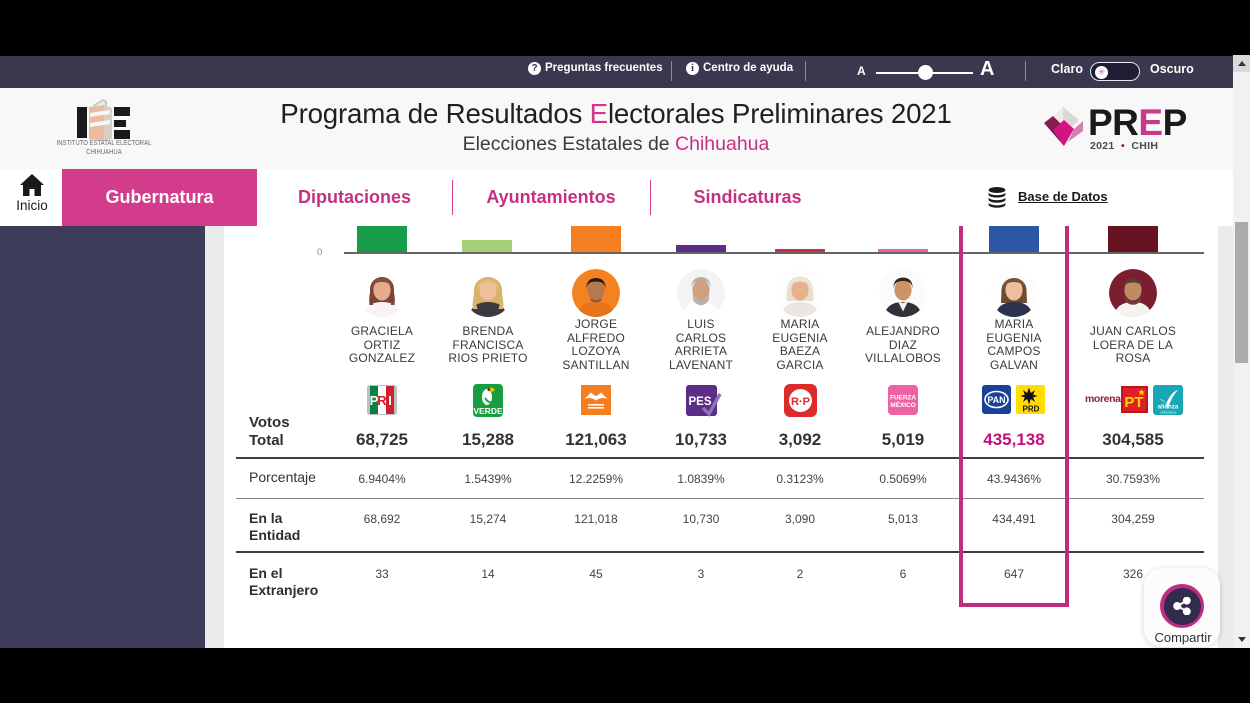  What do you see at coordinates (1031, 409) in the screenshot?
I see `svg-text: PRD` at bounding box center [1031, 409].